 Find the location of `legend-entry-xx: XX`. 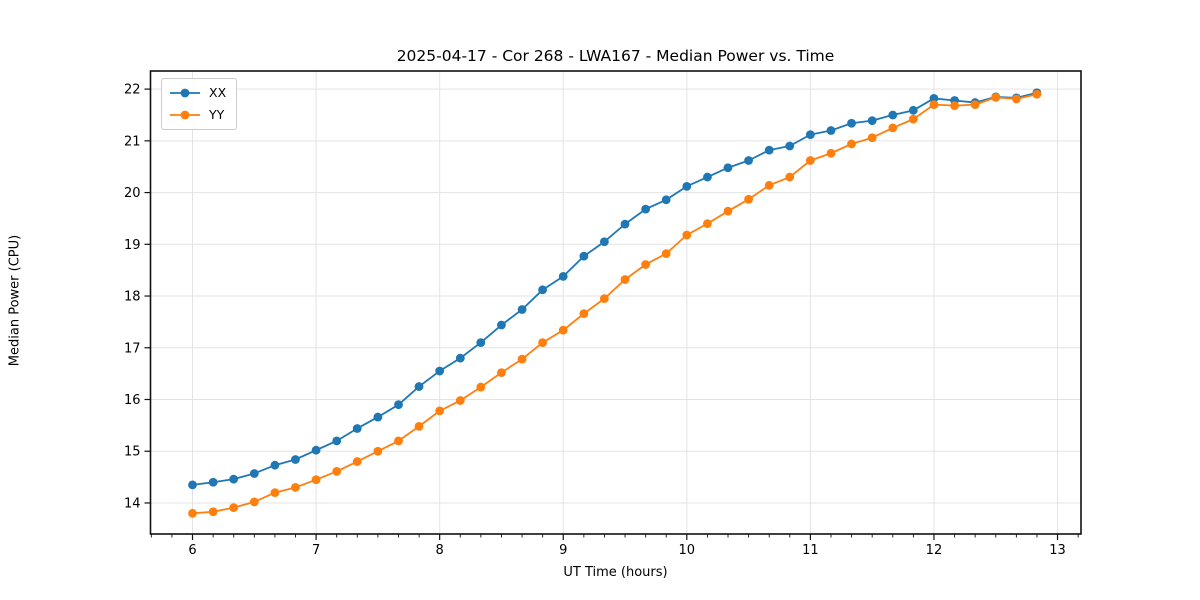

legend-entry-xx: XX is located at coordinates (198, 93).